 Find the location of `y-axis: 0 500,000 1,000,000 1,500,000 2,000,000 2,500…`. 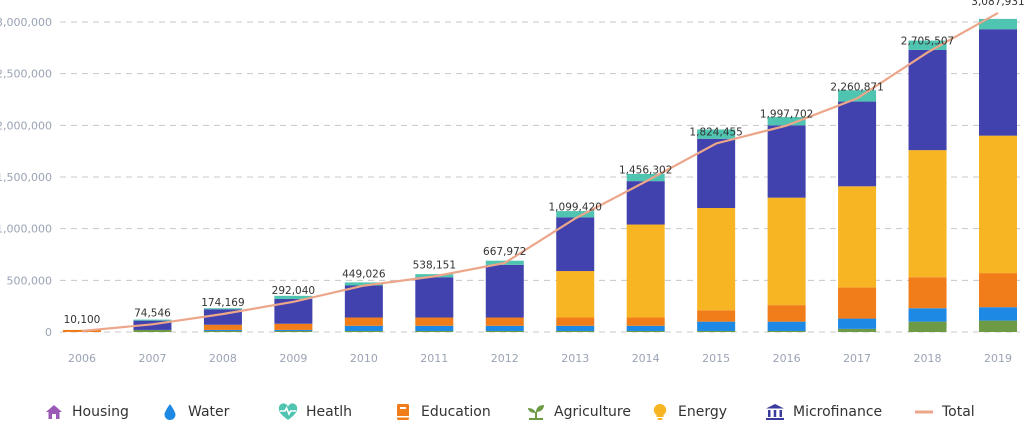

y-axis: 0 500,000 1,000,000 1,500,000 2,000,000 2,500… is located at coordinates (26, 177).